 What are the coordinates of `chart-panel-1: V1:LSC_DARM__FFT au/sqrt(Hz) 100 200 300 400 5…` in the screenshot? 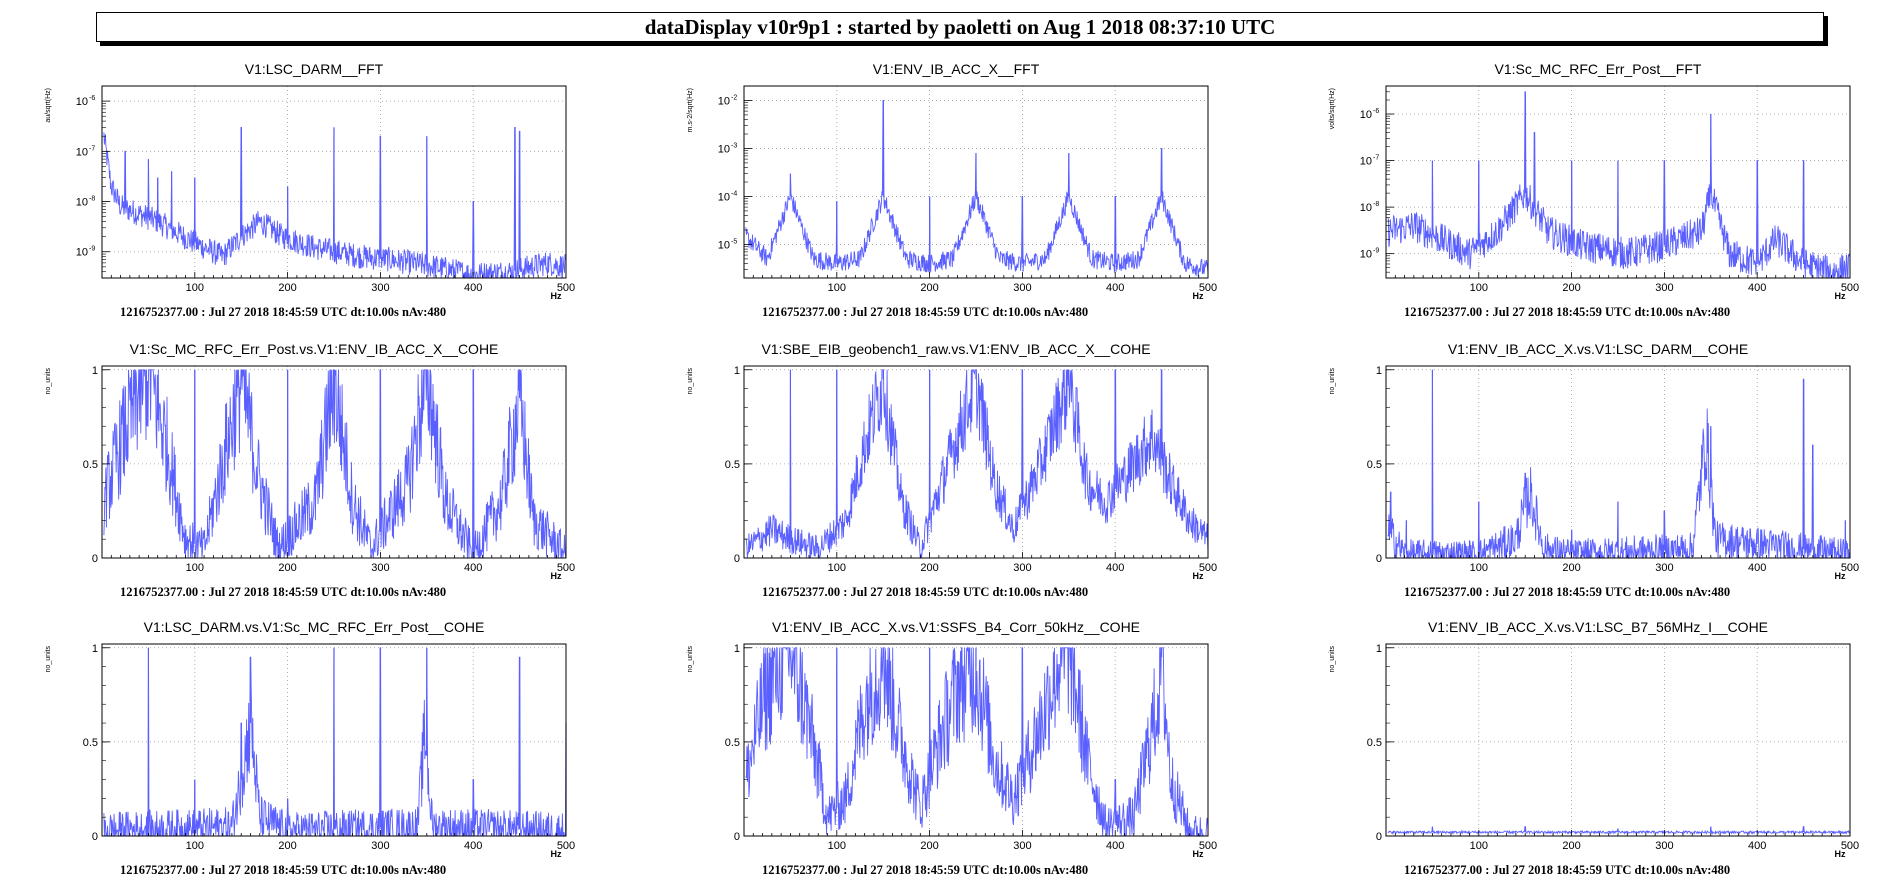 It's located at (310, 190).